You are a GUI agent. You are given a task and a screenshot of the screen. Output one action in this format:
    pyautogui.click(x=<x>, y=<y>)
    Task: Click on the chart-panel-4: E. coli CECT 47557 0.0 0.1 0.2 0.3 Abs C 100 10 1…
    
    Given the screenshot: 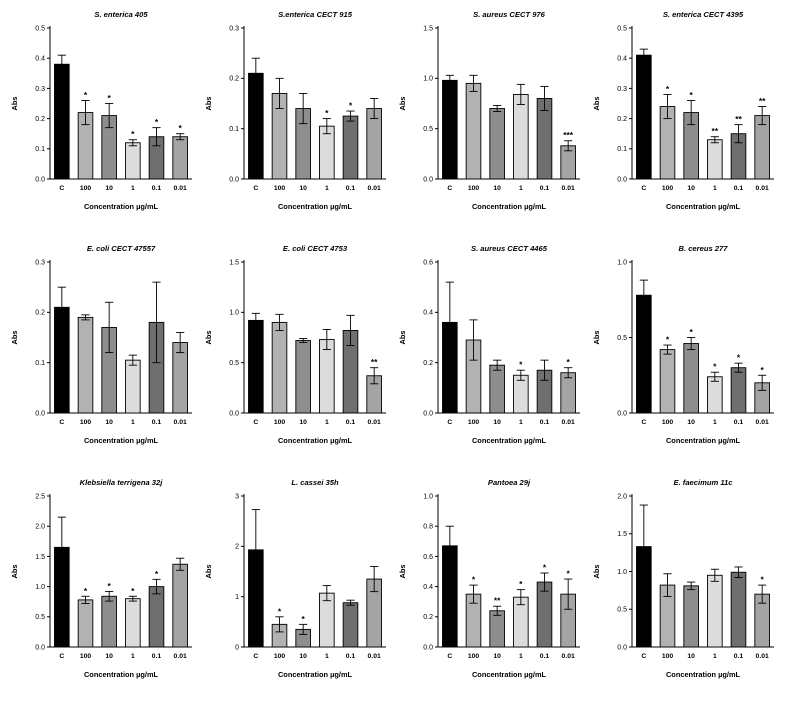 What is the action you would take?
    pyautogui.click(x=103, y=352)
    